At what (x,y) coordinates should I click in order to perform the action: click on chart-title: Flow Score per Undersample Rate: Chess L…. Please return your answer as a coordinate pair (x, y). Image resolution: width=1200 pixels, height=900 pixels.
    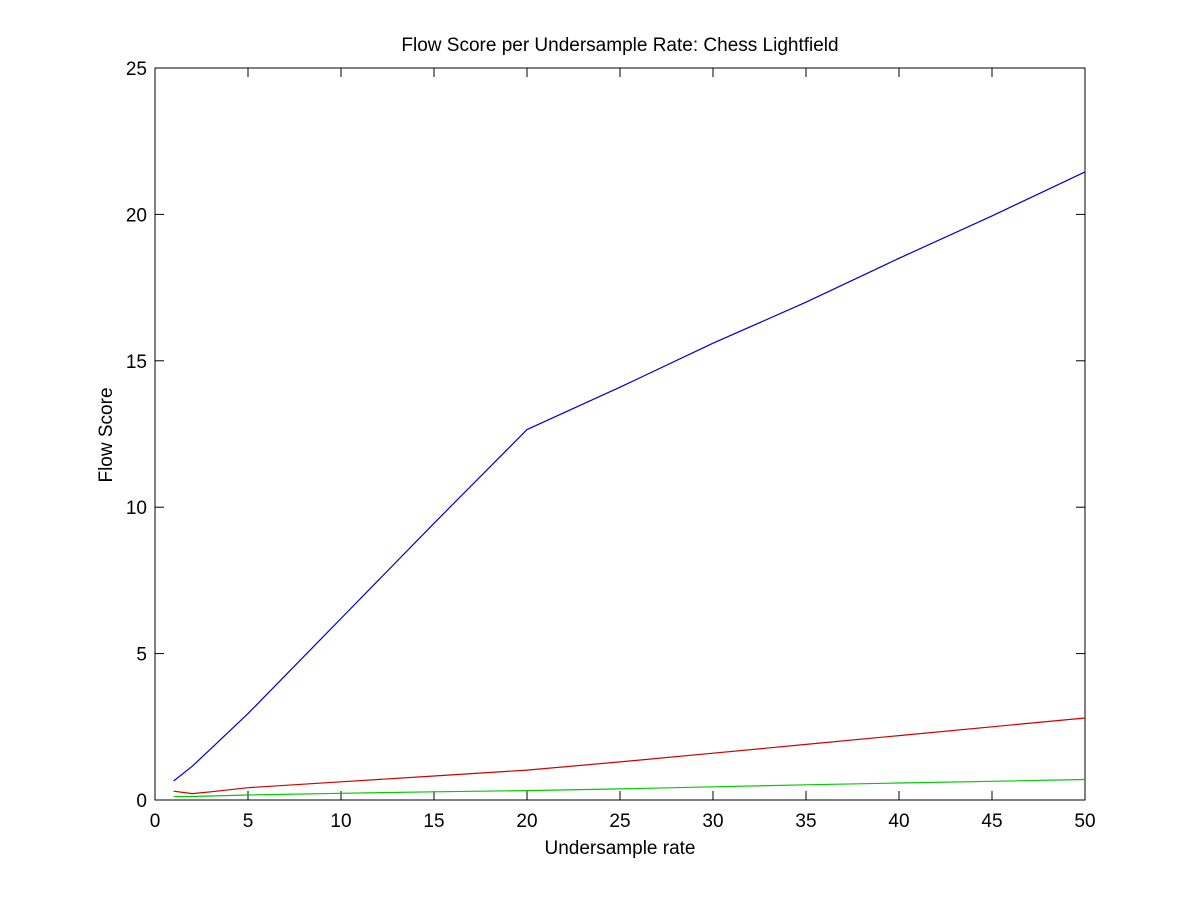
    Looking at the image, I should click on (619, 45).